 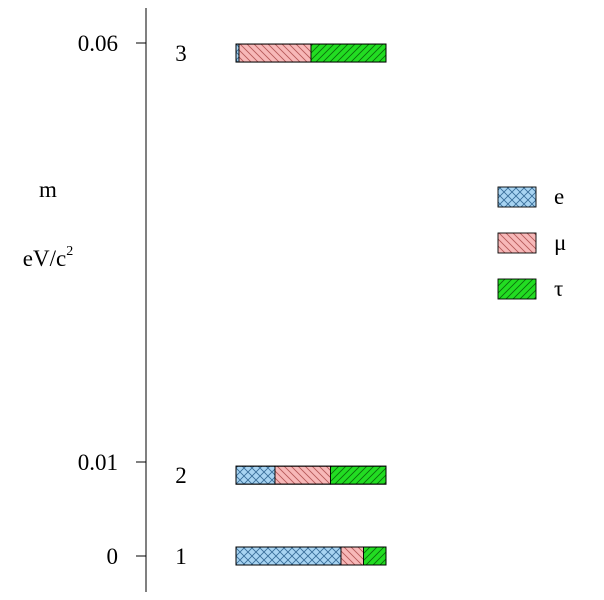 What do you see at coordinates (48, 189) in the screenshot?
I see `y-axis-title-m: m` at bounding box center [48, 189].